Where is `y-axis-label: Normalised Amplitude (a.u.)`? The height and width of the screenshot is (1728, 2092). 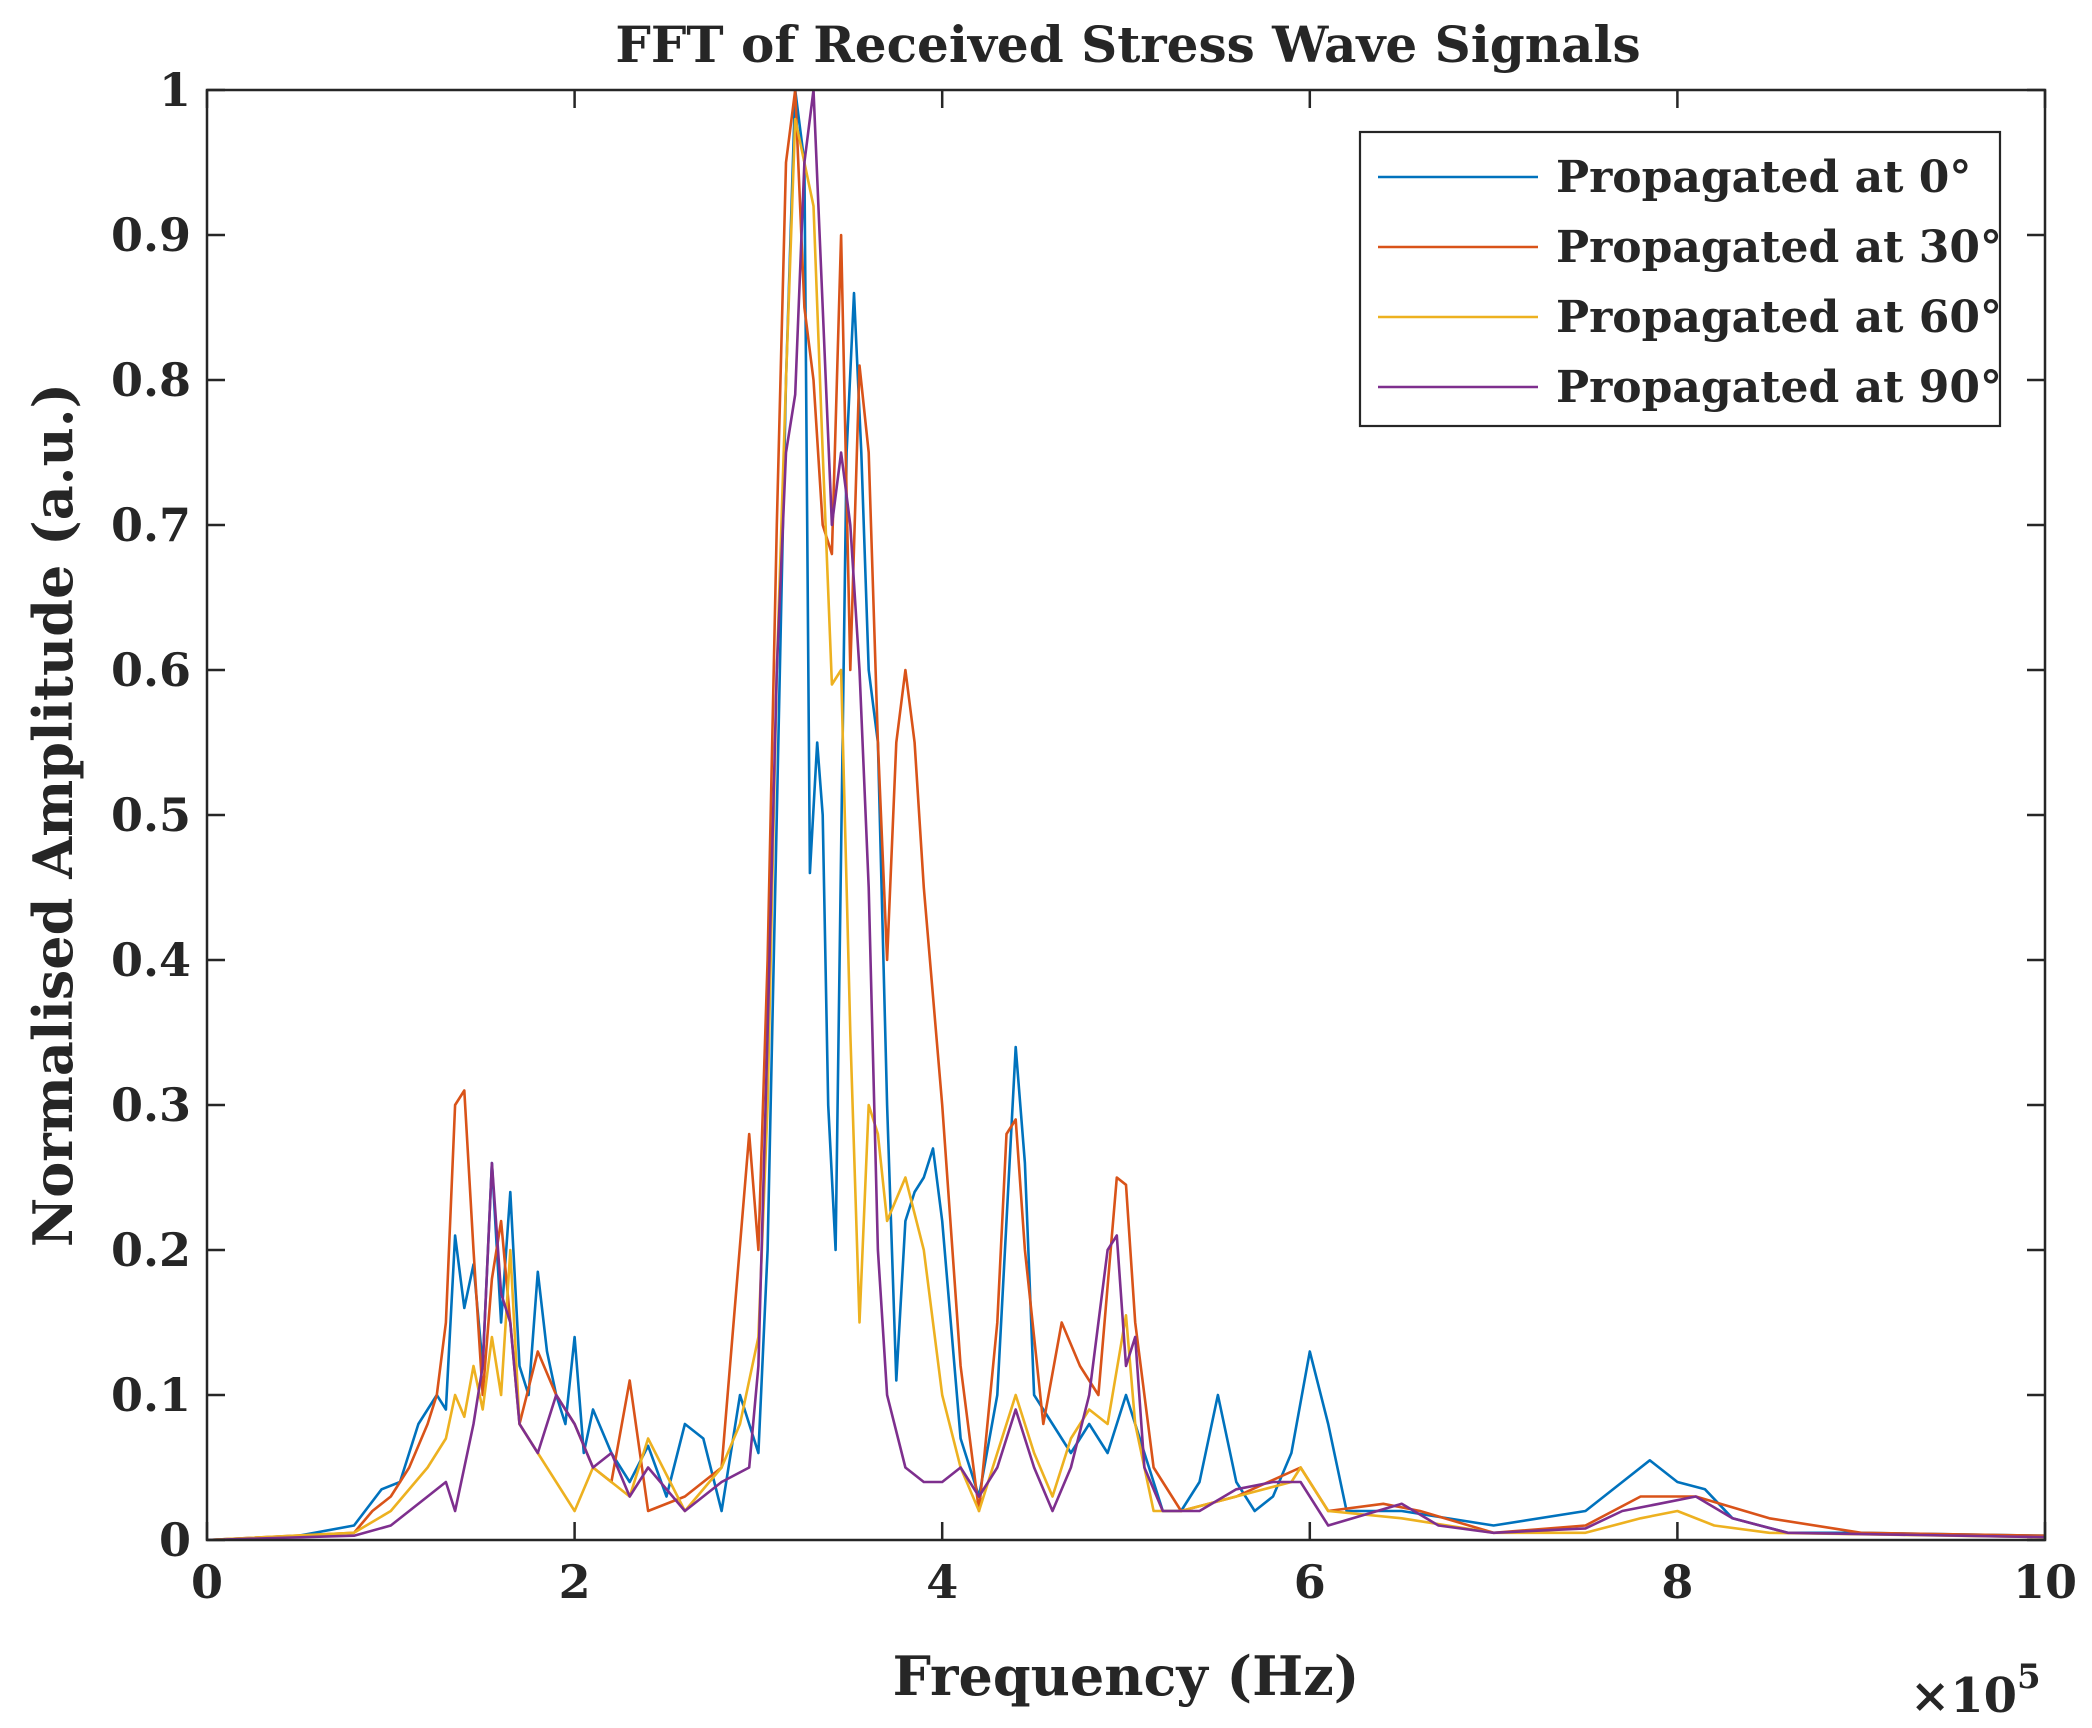 y-axis-label: Normalised Amplitude (a.u.) is located at coordinates (53, 815).